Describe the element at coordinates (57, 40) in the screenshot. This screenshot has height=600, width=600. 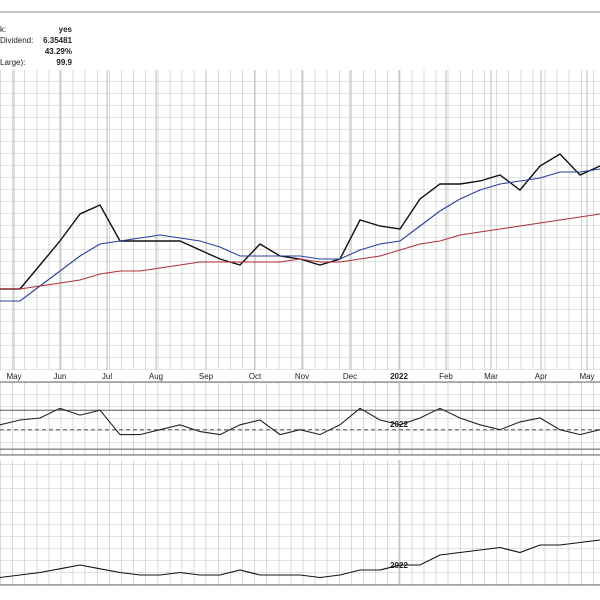
I see `header-value: 6.35481` at that location.